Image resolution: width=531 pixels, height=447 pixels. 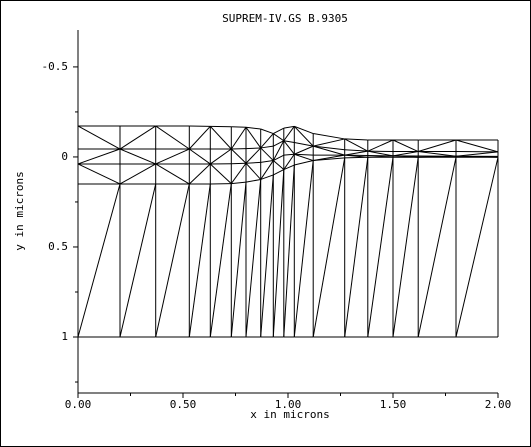 What do you see at coordinates (289, 414) in the screenshot?
I see `x-axis-label: x in microns` at bounding box center [289, 414].